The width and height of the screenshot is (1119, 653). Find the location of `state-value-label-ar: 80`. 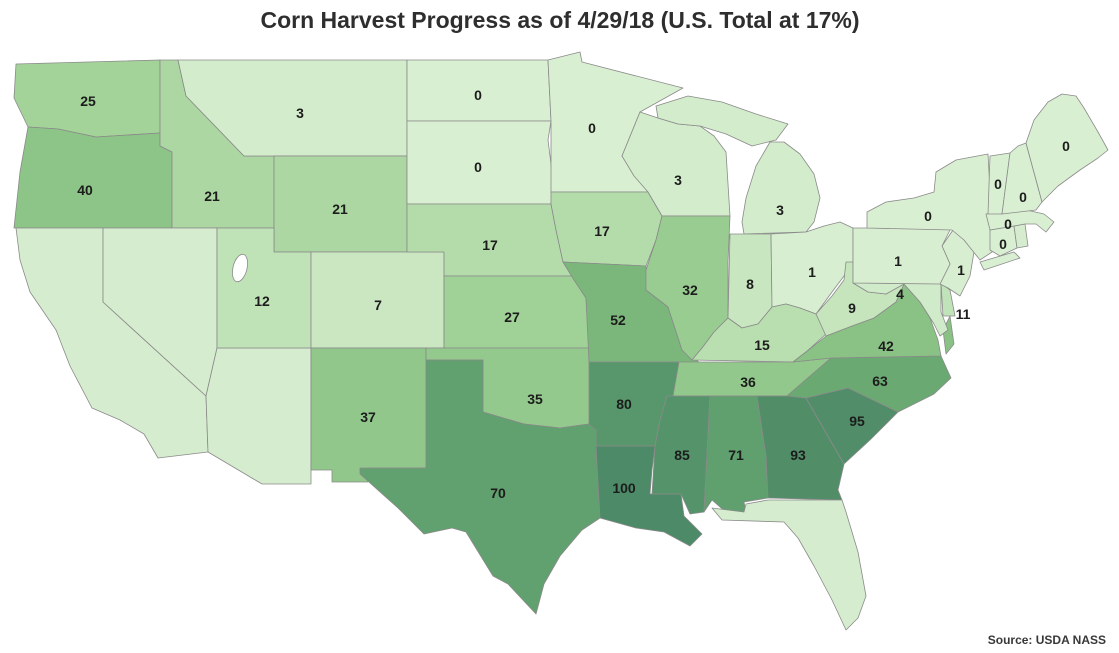

state-value-label-ar: 80 is located at coordinates (624, 404).